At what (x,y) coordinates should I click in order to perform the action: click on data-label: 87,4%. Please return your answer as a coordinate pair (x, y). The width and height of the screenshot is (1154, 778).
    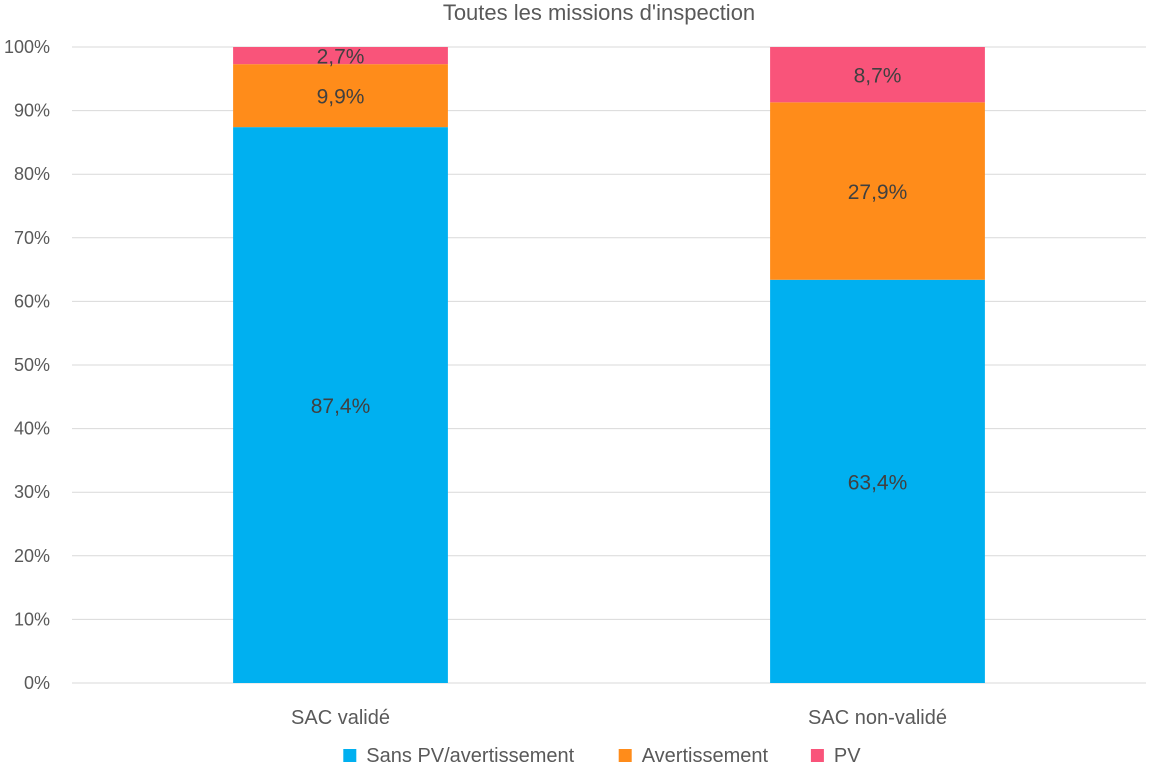
    Looking at the image, I should click on (341, 406).